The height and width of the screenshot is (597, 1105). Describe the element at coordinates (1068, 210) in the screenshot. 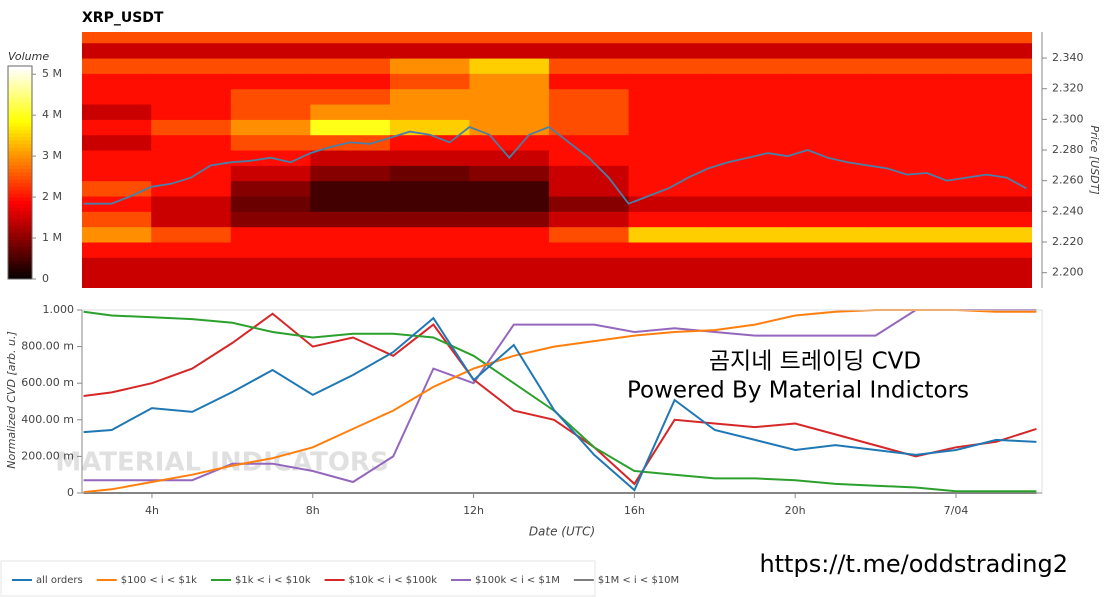

I see `y2-tick-label: 2.240` at that location.